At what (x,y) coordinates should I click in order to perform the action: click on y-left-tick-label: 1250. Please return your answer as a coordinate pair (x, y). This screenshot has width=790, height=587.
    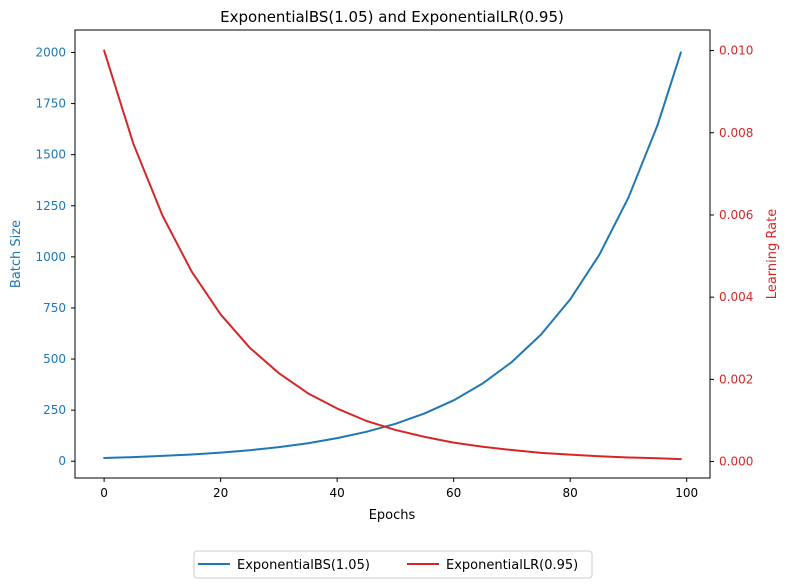
    Looking at the image, I should click on (50, 206).